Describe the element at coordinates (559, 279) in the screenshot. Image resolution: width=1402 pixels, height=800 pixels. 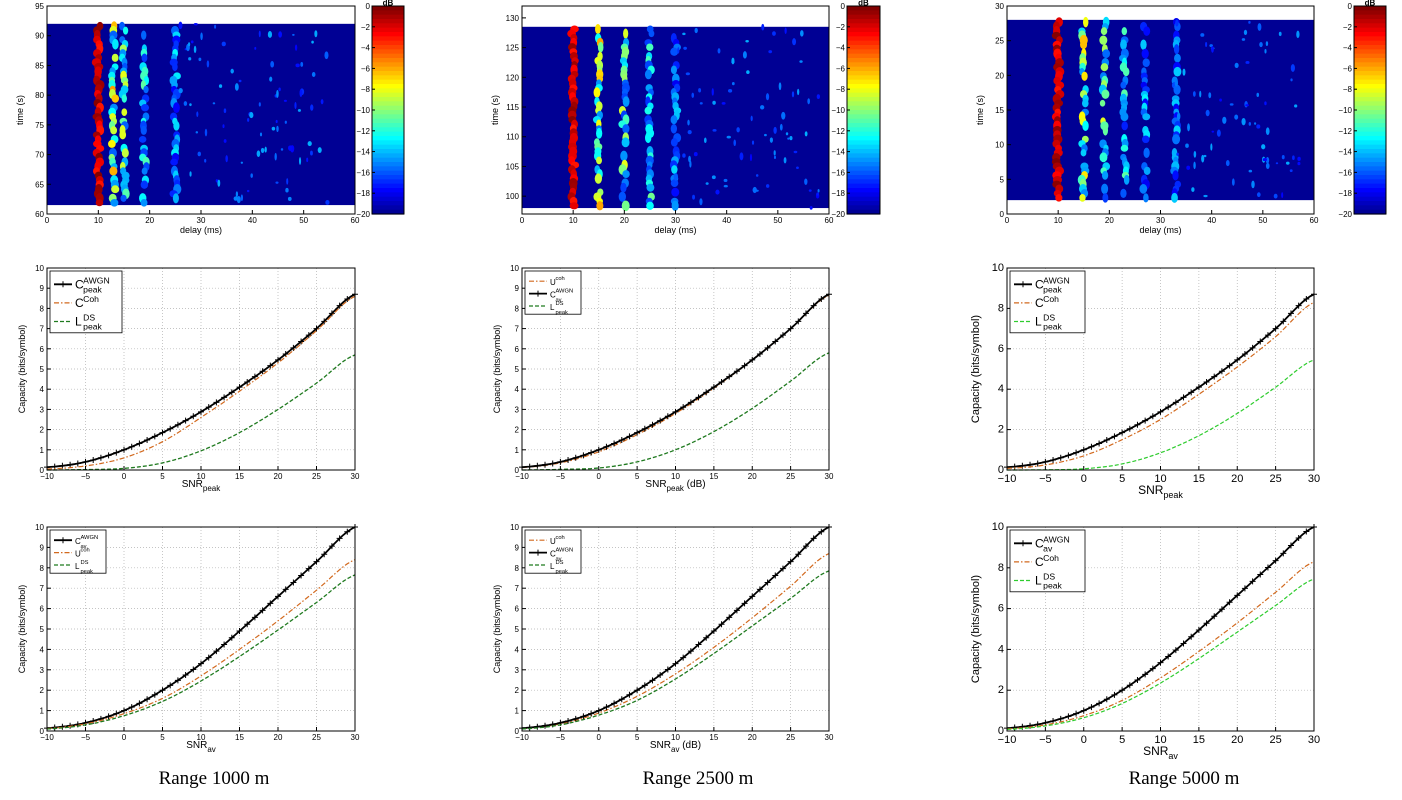
I see `legend-label-sup: coh` at that location.